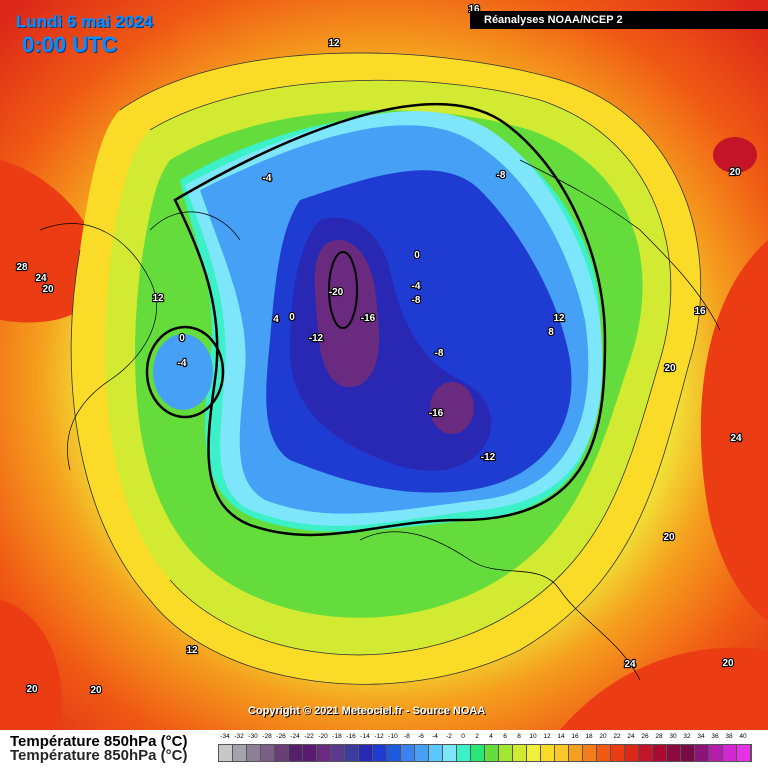  I want to click on scale-tick-label: -4, so click(435, 736).